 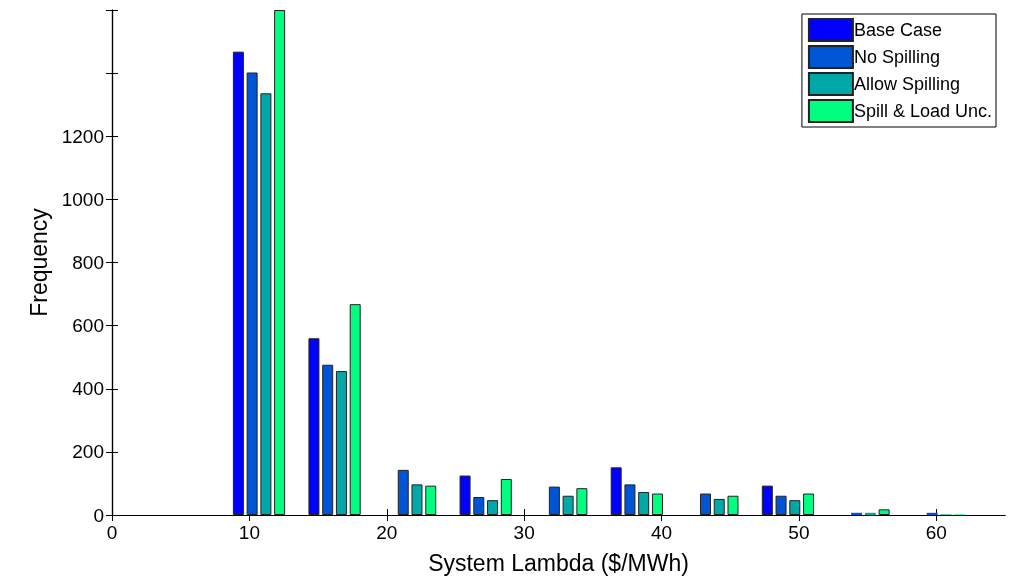 What do you see at coordinates (38, 262) in the screenshot?
I see `y-axis-title: Frequency` at bounding box center [38, 262].